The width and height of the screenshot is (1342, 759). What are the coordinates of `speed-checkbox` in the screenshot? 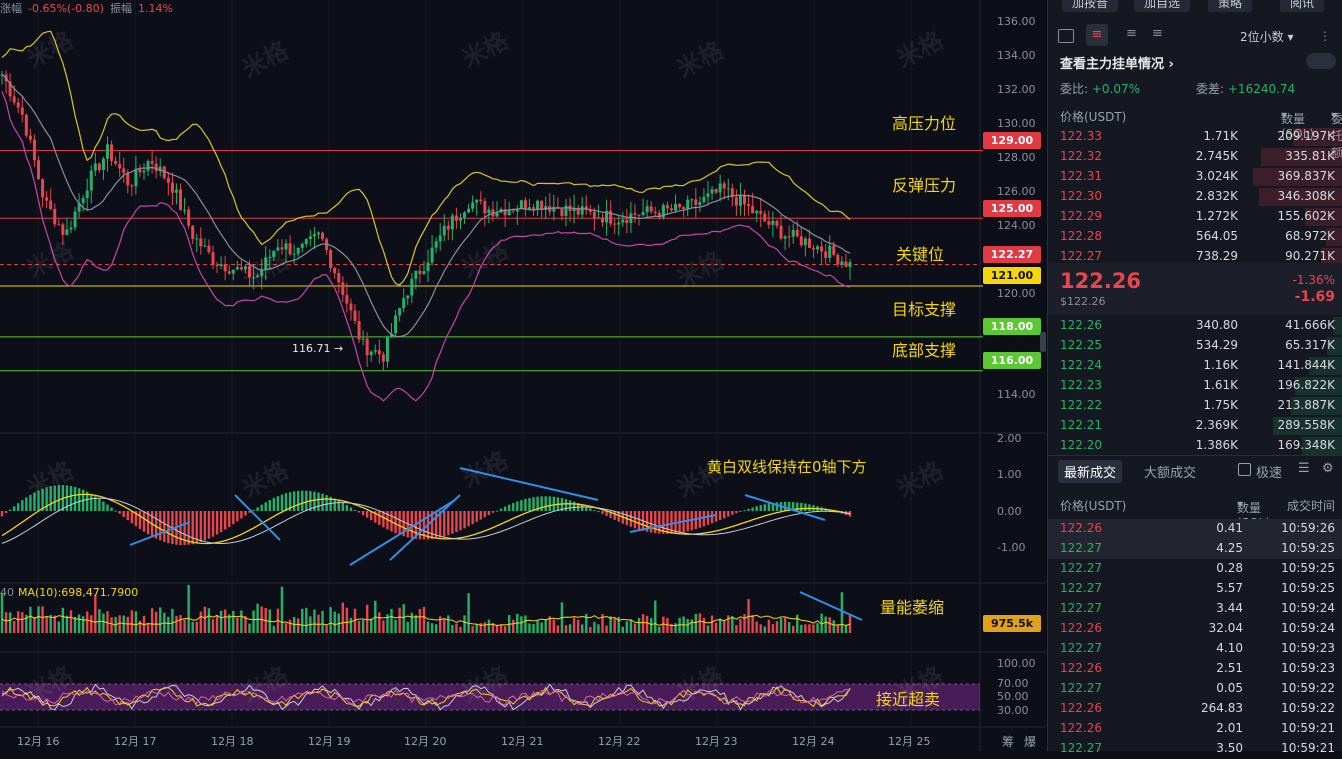 It's located at (1244, 469).